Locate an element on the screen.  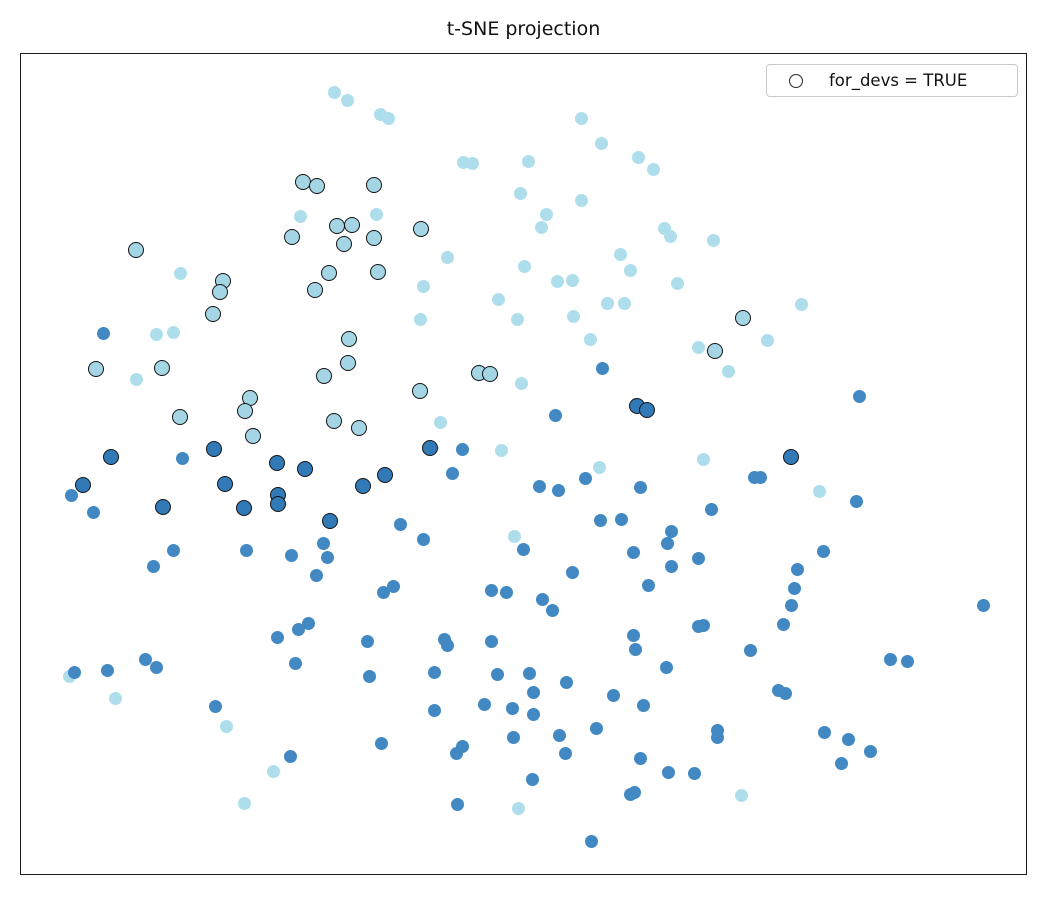
legend-label: for_devs = TRUE is located at coordinates (898, 80).